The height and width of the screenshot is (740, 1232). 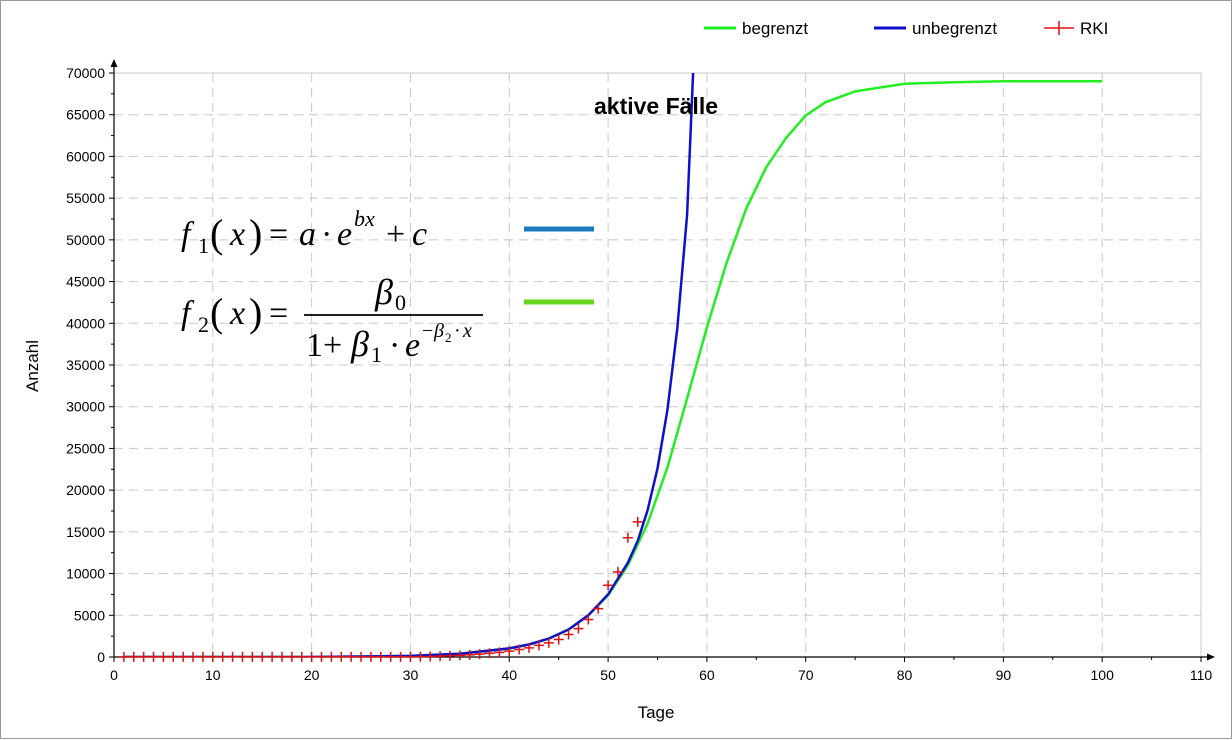 What do you see at coordinates (656, 106) in the screenshot?
I see `chart-title: aktive Fälle` at bounding box center [656, 106].